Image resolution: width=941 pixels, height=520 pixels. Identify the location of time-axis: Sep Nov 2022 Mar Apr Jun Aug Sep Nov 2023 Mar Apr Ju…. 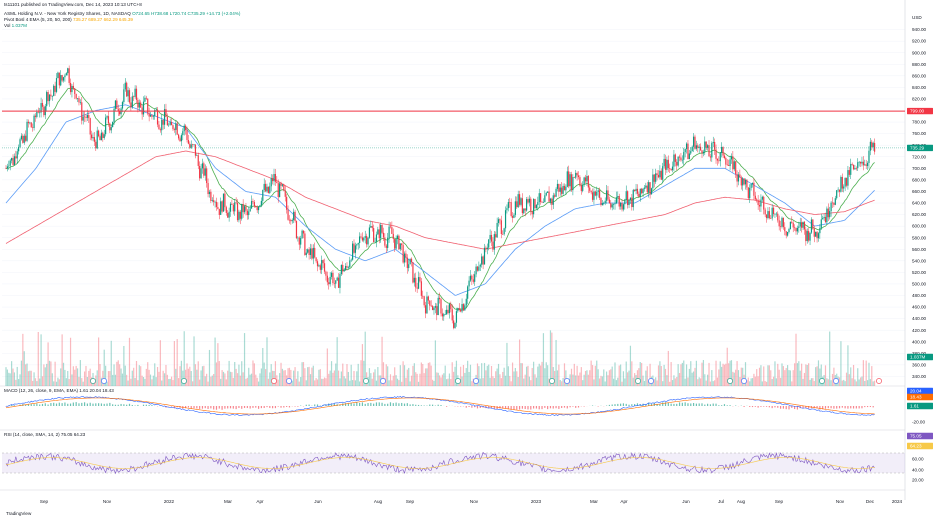
(471, 501).